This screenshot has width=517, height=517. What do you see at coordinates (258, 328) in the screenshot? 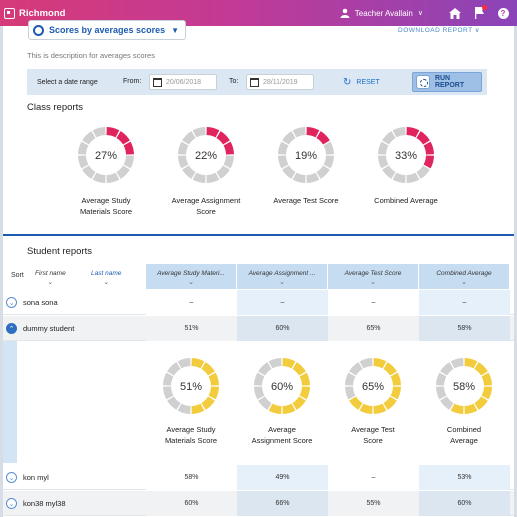
I see `table-row: ⌃ dummy student 51% 60% 65% 58%` at bounding box center [258, 328].